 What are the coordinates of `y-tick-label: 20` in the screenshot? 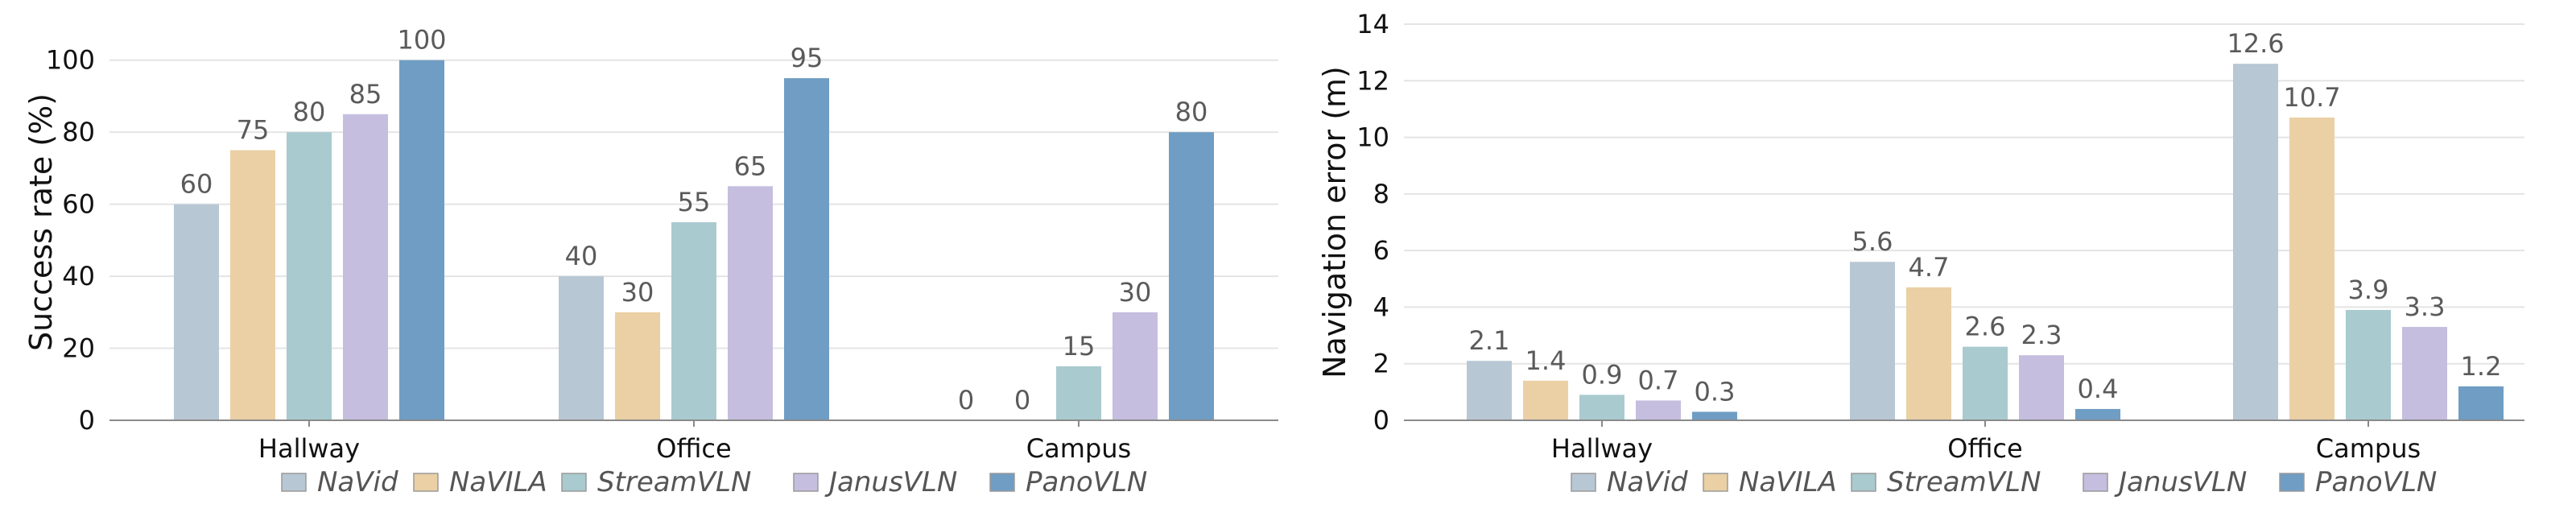 It's located at (78, 348).